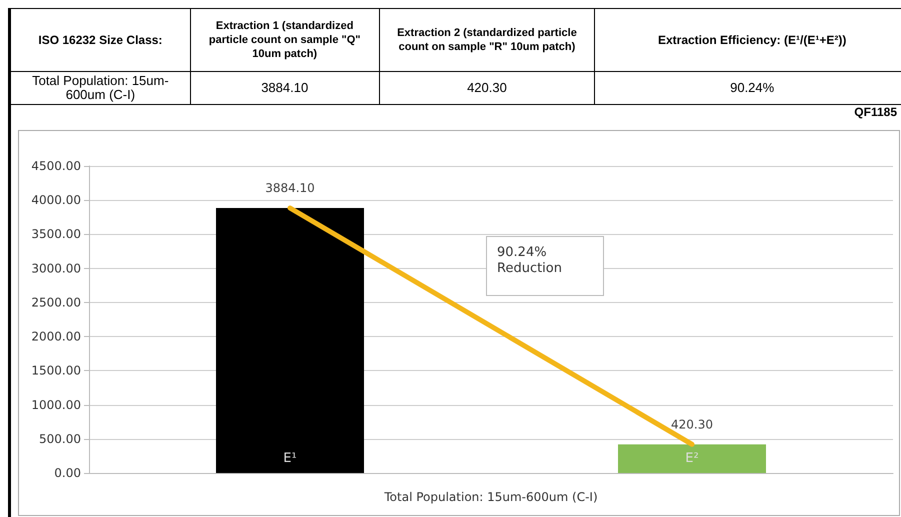 Image resolution: width=901 pixels, height=517 pixels. Describe the element at coordinates (56, 302) in the screenshot. I see `y-tick-label: 2500.00` at that location.